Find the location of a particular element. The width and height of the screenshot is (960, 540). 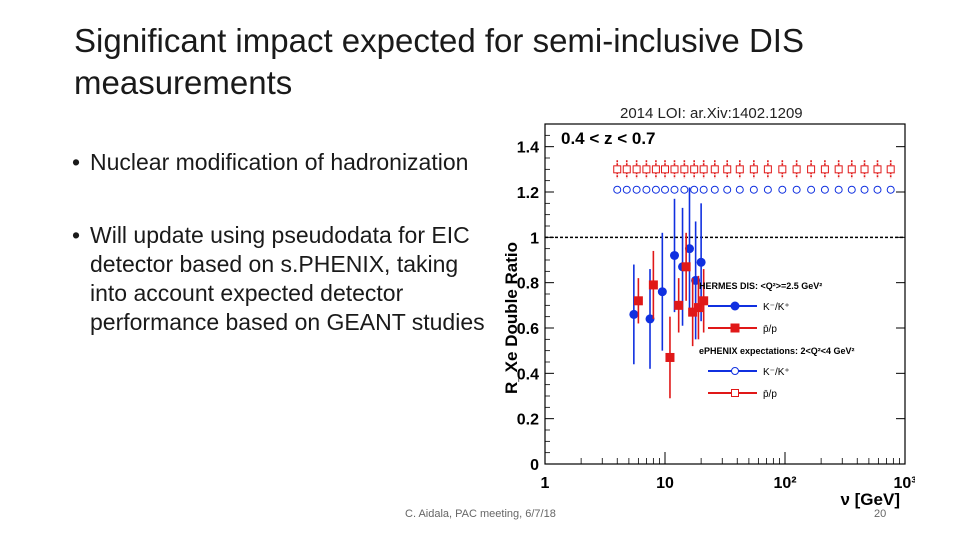

data-marks is located at coordinates (754, 279).